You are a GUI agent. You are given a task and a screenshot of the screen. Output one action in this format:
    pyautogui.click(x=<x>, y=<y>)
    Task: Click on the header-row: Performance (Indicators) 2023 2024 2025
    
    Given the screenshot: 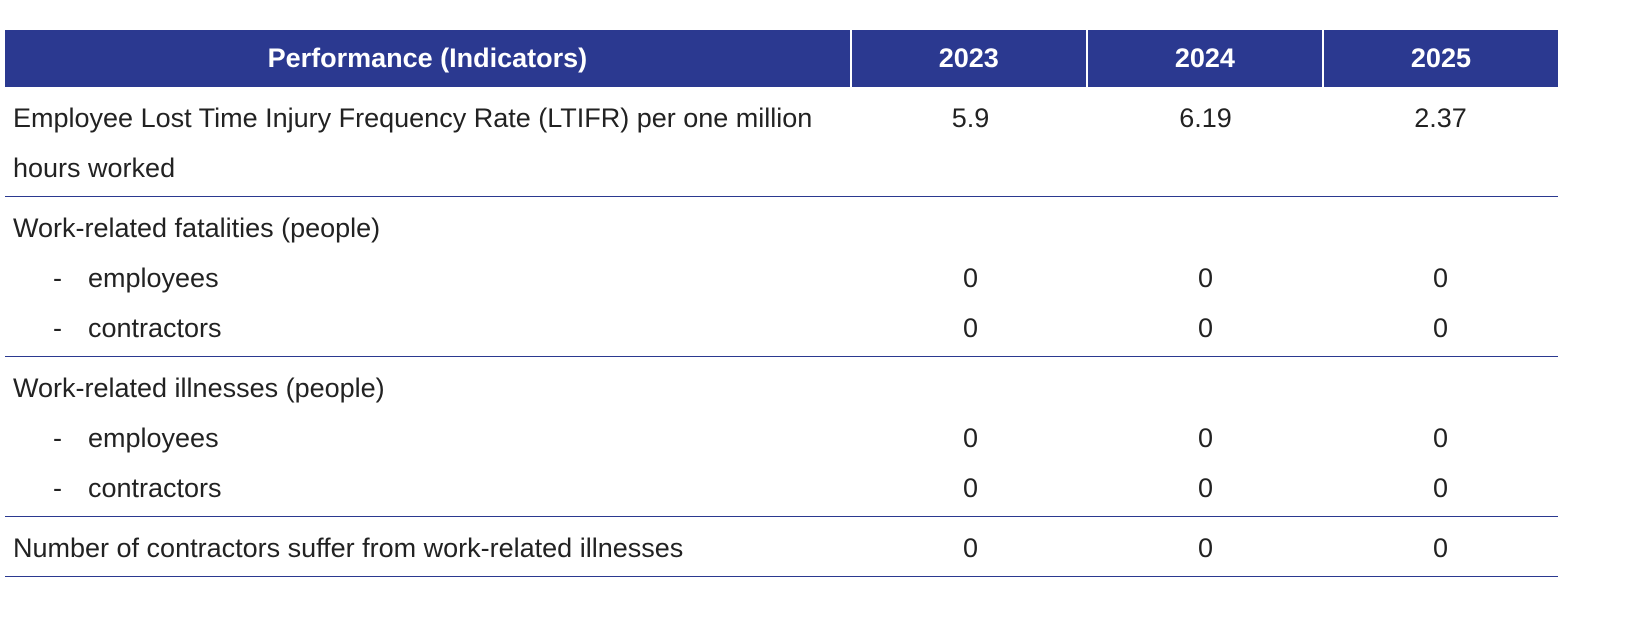 What is the action you would take?
    pyautogui.click(x=781, y=58)
    